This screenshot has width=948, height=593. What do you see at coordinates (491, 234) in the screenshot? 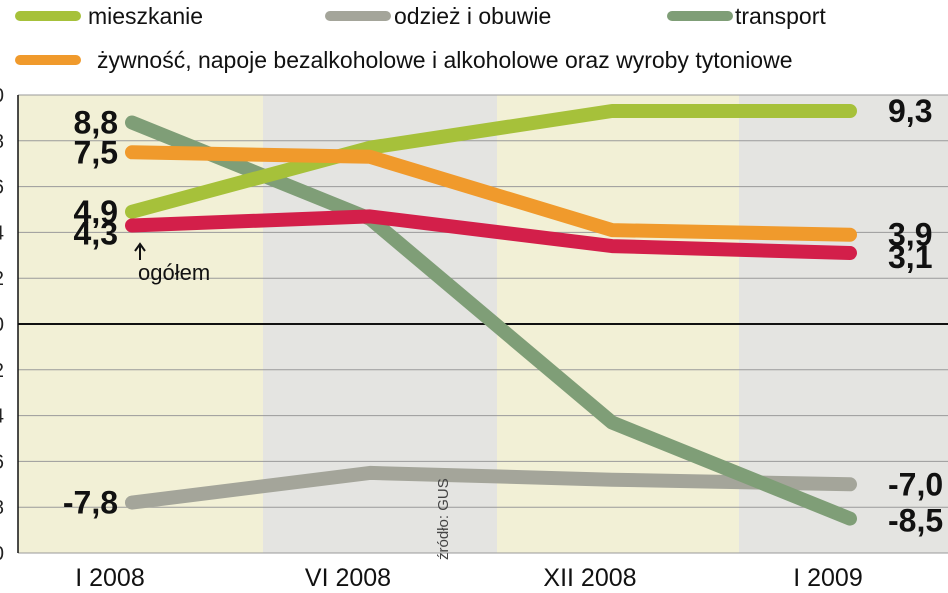
I see `series-line-ogolem` at bounding box center [491, 234].